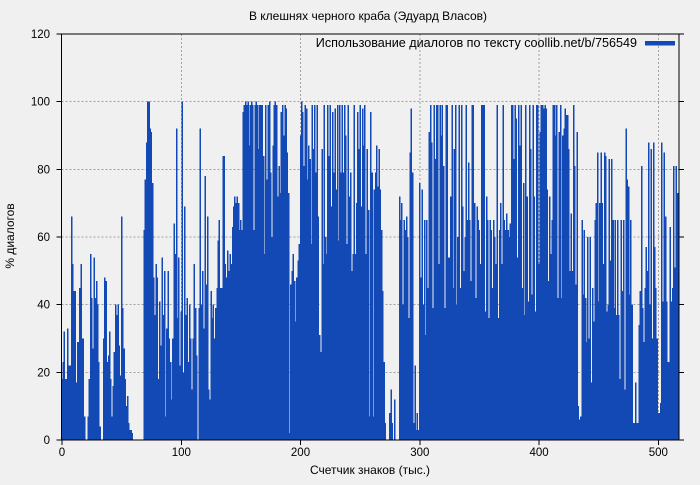 The height and width of the screenshot is (485, 700). I want to click on svg-text: 20, so click(43, 373).